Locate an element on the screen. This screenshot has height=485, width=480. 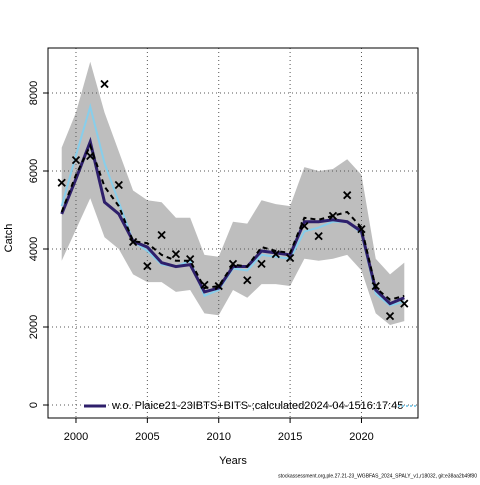
x-tick-label: 2000 is located at coordinates (76, 437).